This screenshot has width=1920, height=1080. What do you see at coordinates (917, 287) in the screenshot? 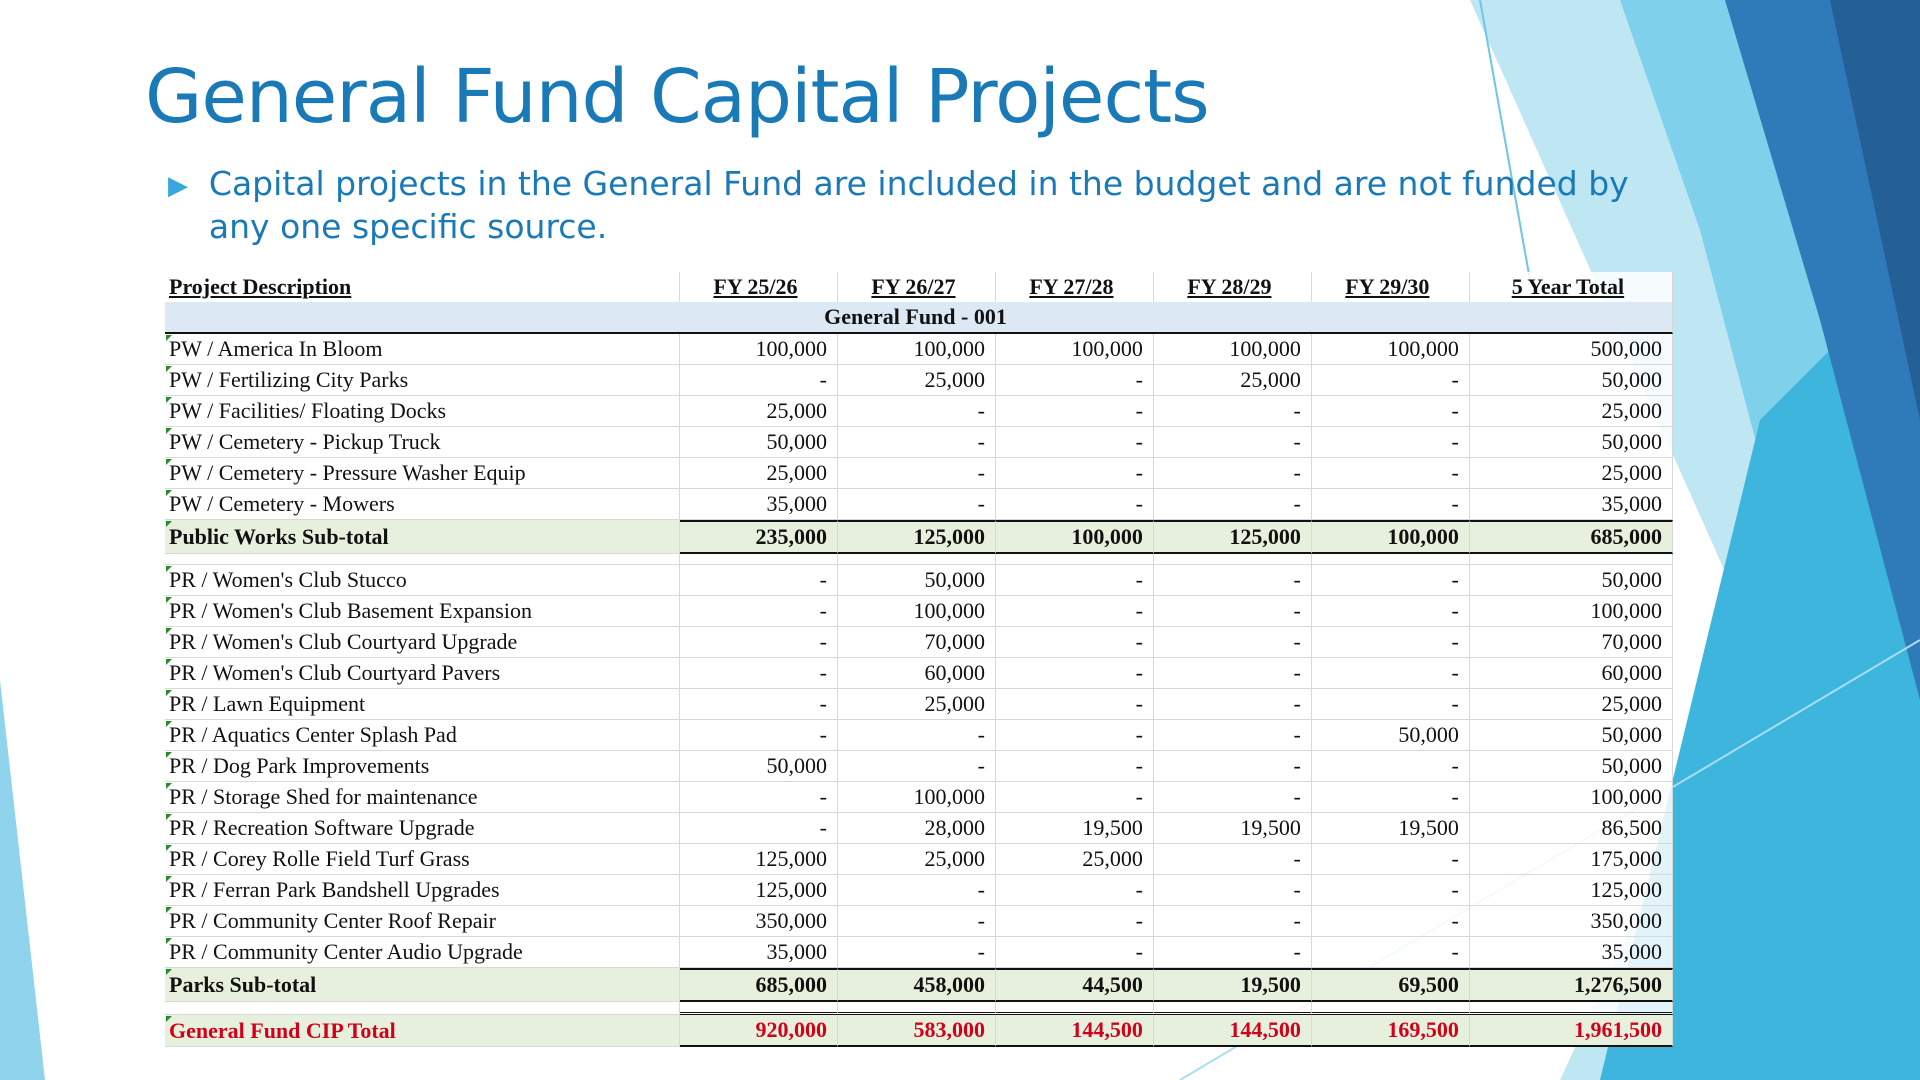
I see `header-fy2627: FY 26/27` at bounding box center [917, 287].